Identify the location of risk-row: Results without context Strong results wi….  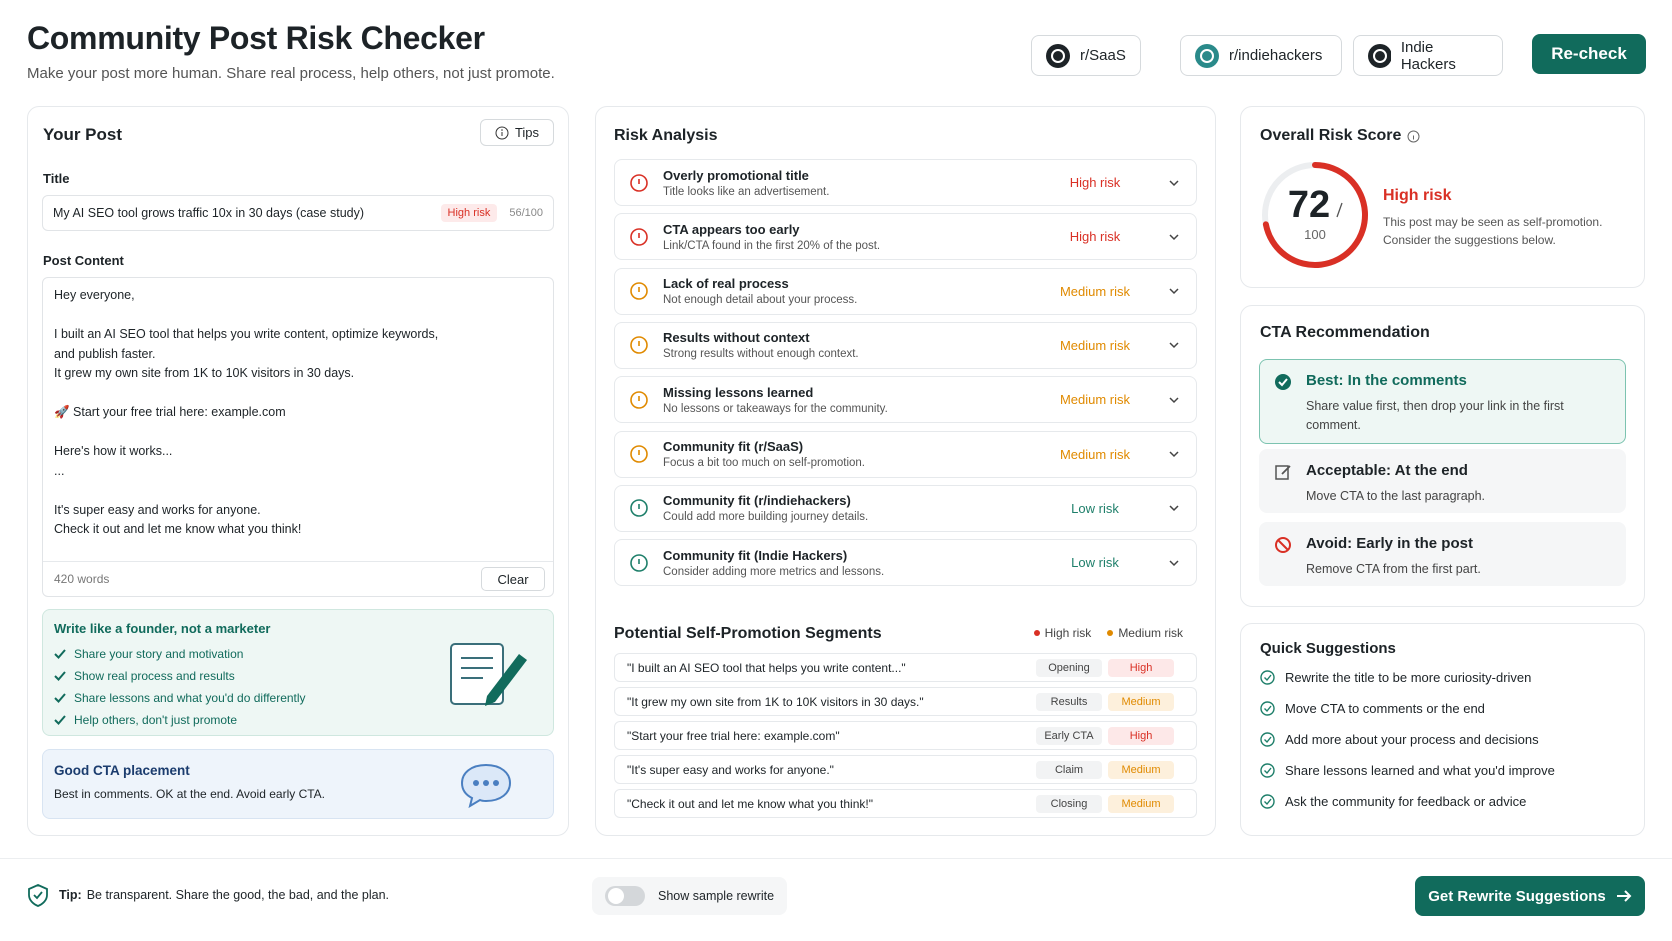
(905, 345).